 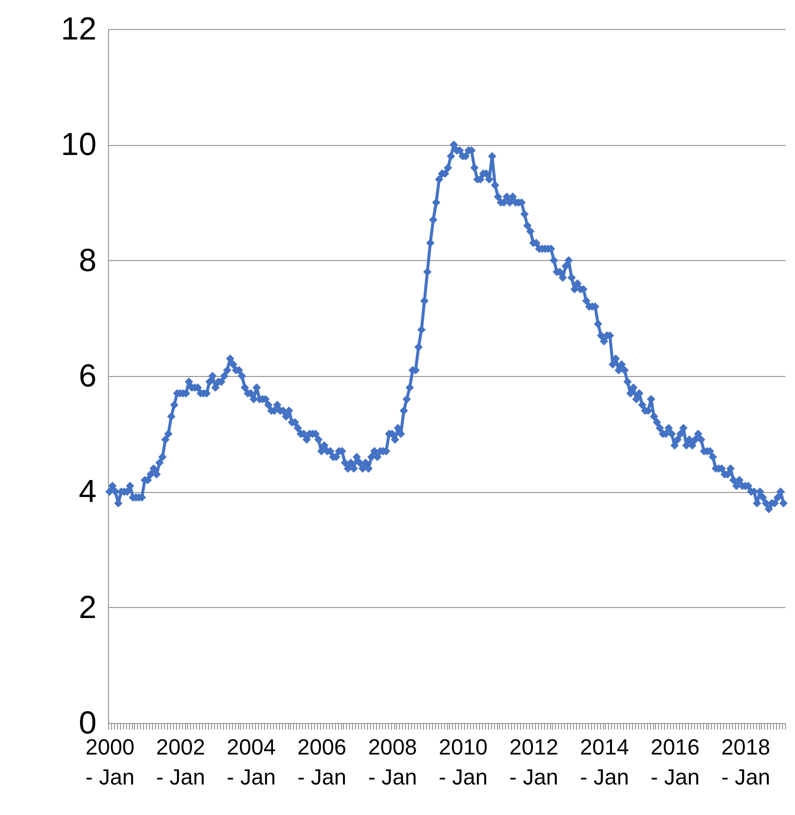 What do you see at coordinates (604, 762) in the screenshot?
I see `x-tick-label: 2014 - Jan` at bounding box center [604, 762].